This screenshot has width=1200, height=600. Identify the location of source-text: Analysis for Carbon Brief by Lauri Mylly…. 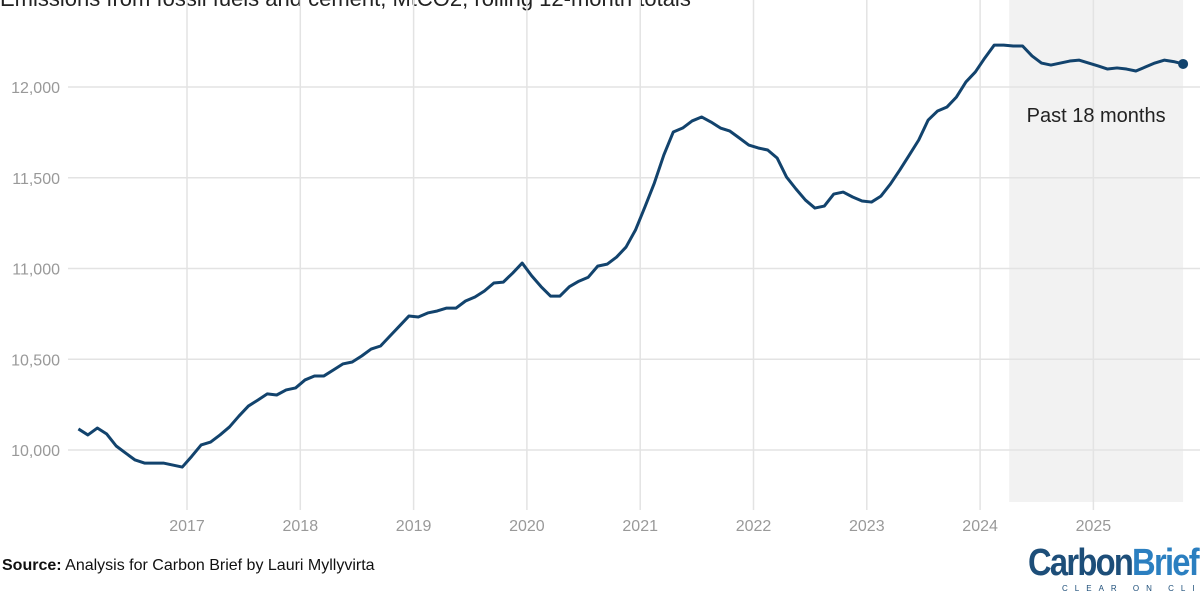
(218, 565).